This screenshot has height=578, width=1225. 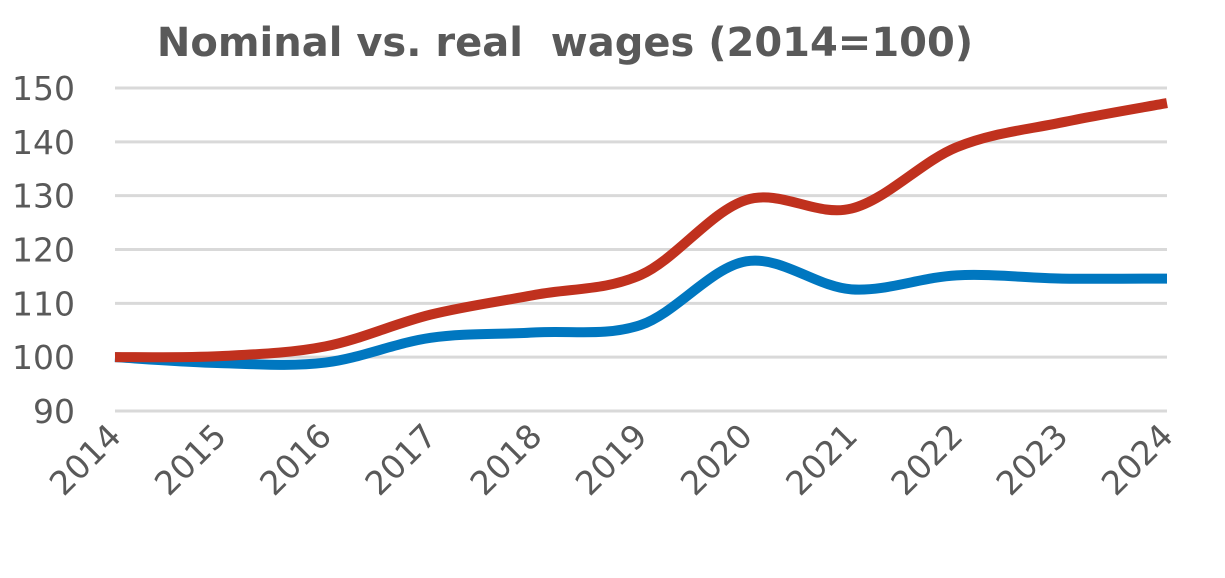 I want to click on x-tick-label: 2020, so click(x=716, y=459).